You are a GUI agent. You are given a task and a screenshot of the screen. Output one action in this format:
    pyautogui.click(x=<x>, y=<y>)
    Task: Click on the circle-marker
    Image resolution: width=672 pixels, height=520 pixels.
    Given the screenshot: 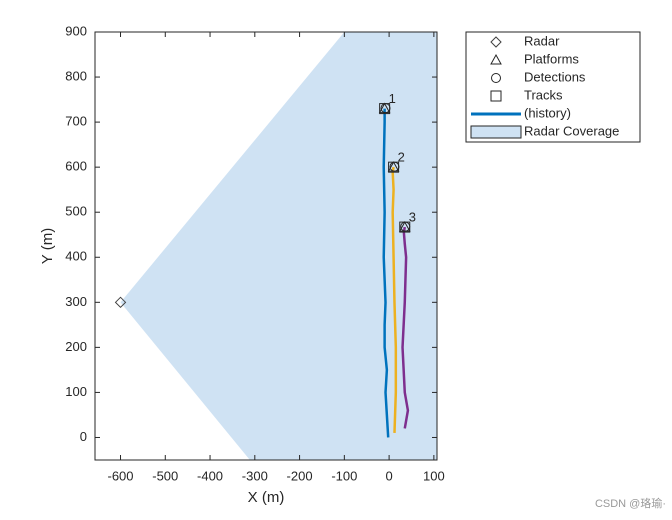 What is the action you would take?
    pyautogui.click(x=496, y=78)
    